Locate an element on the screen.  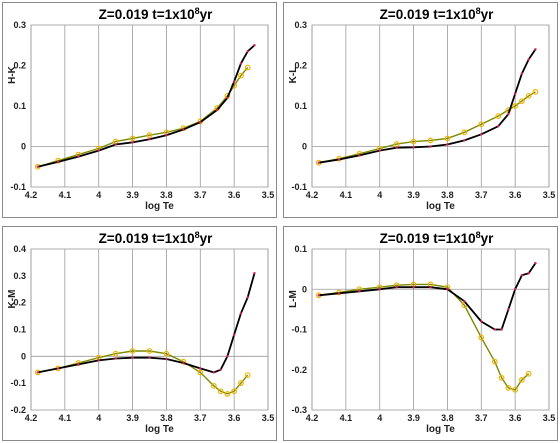
series-0-line-k-l is located at coordinates (427, 106).